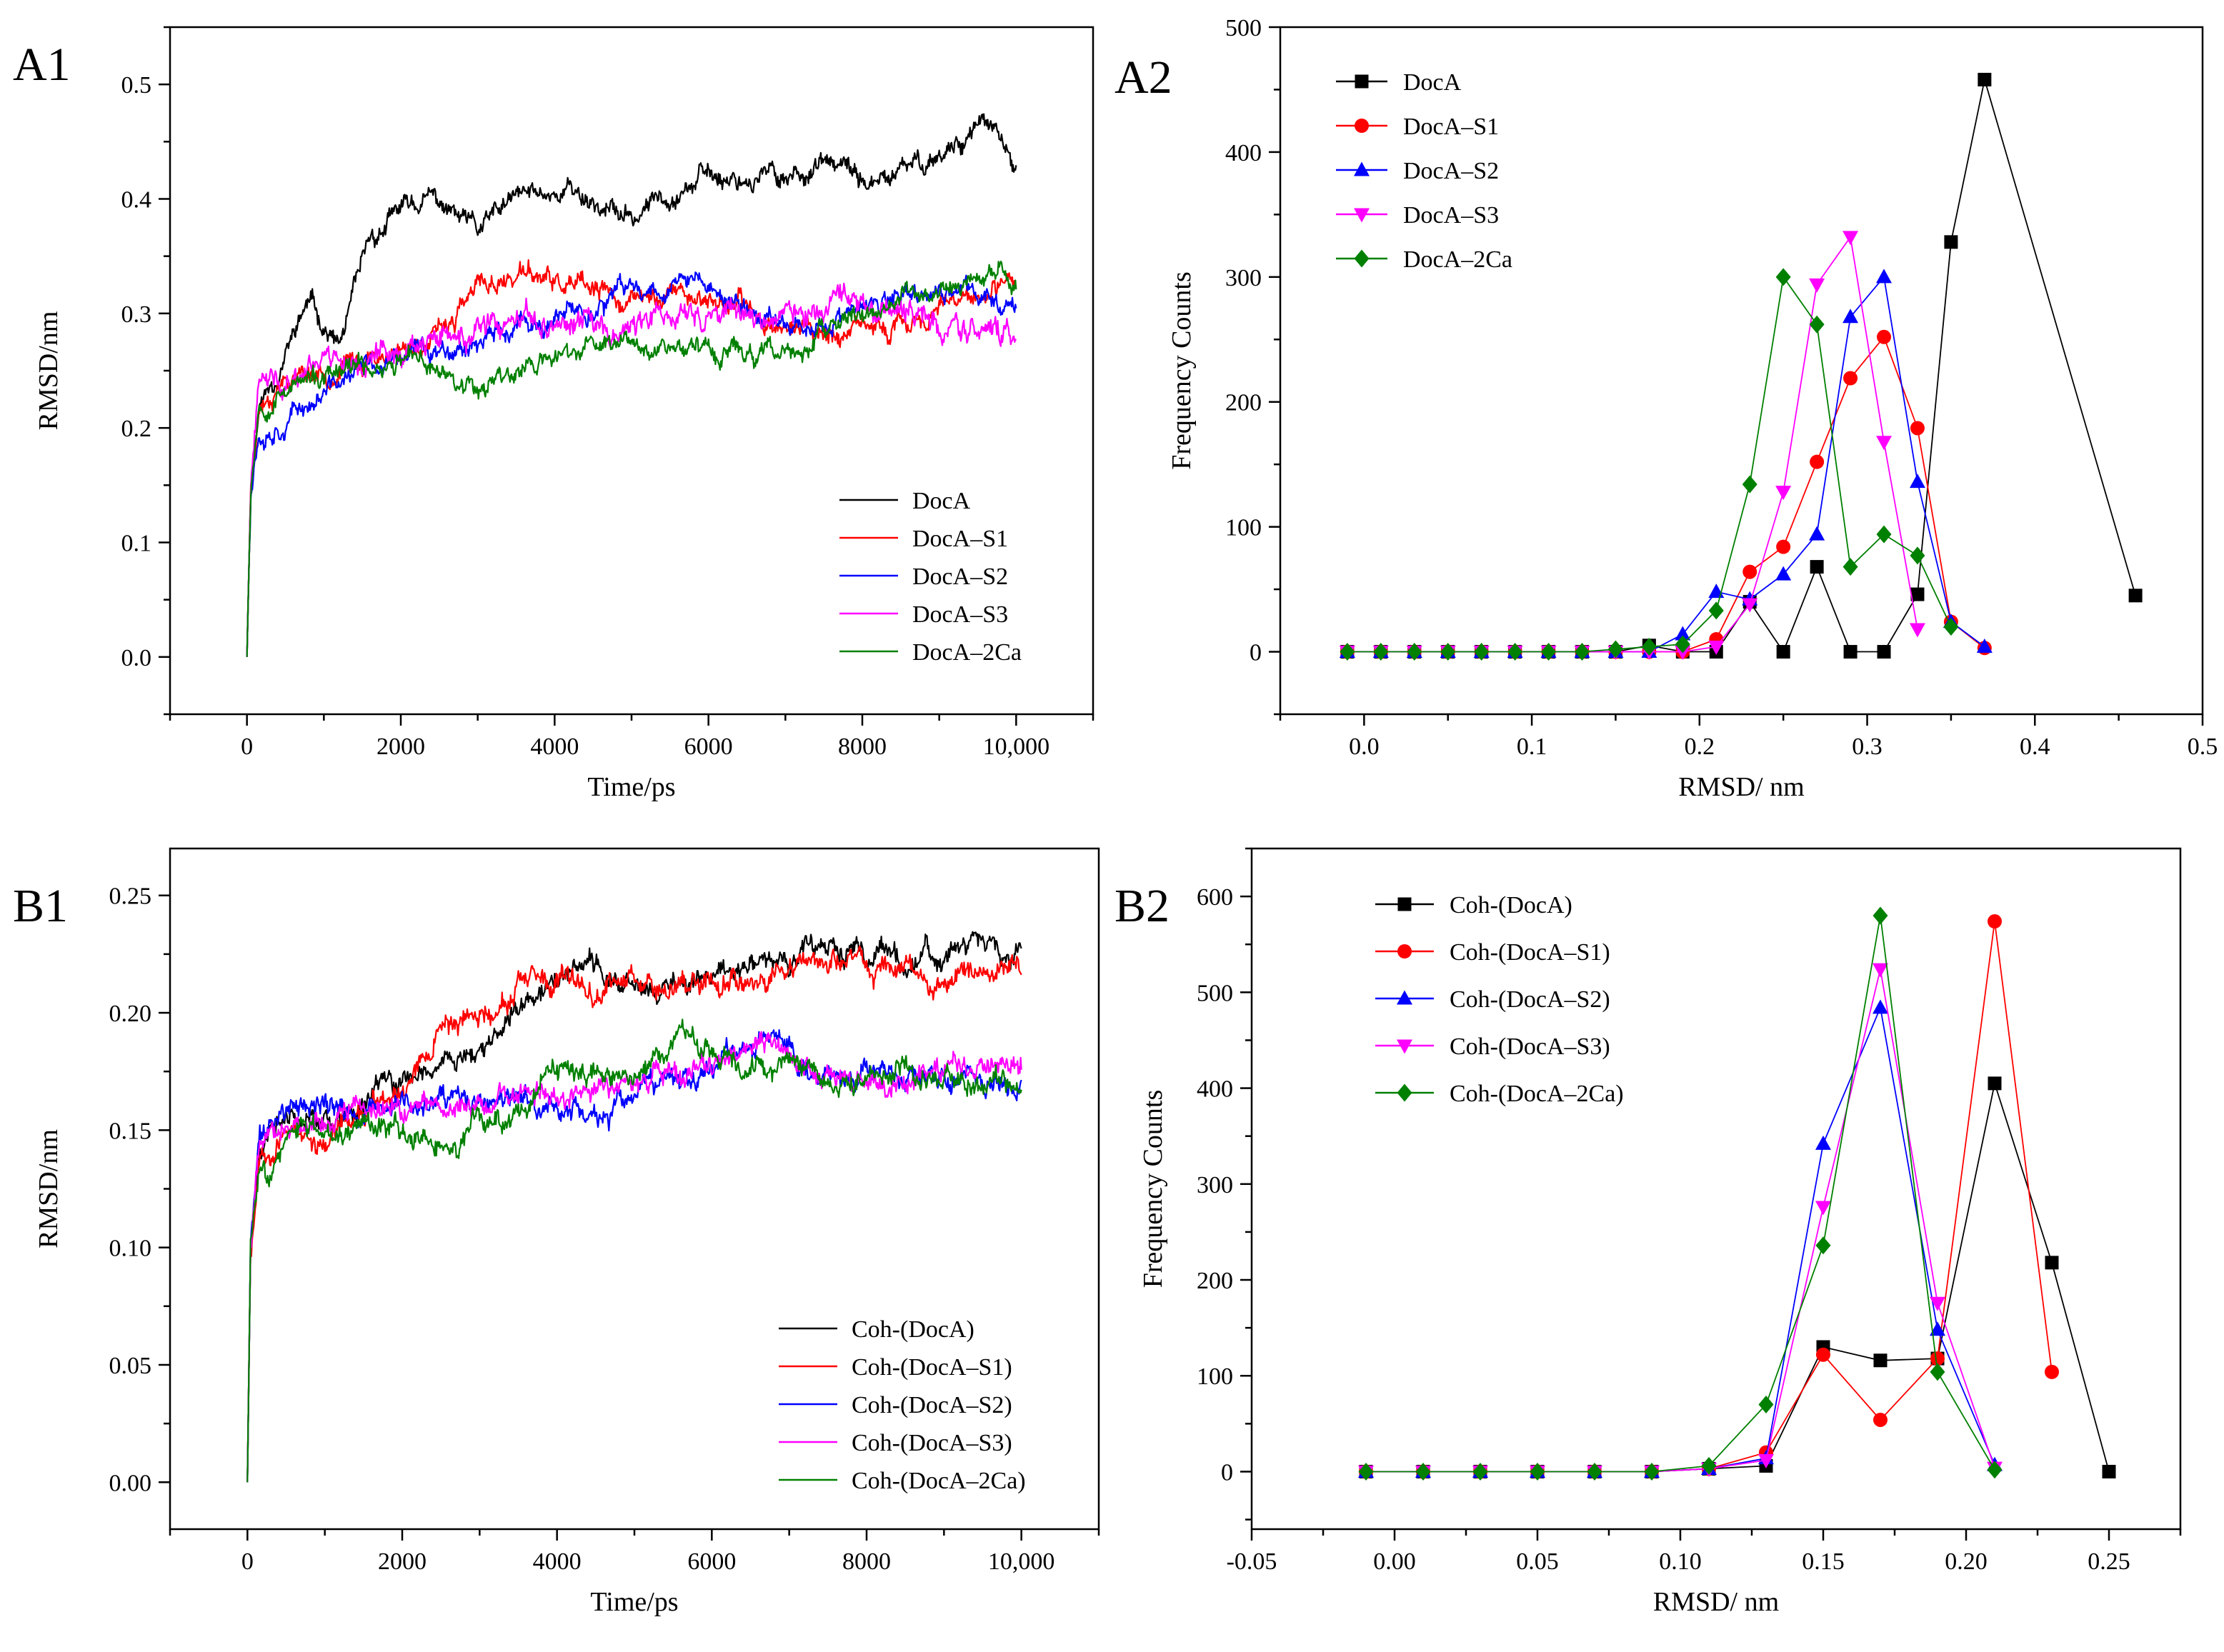 This screenshot has height=1652, width=2224. Describe the element at coordinates (1532, 747) in the screenshot. I see `x-tick-label: 0.1` at that location.